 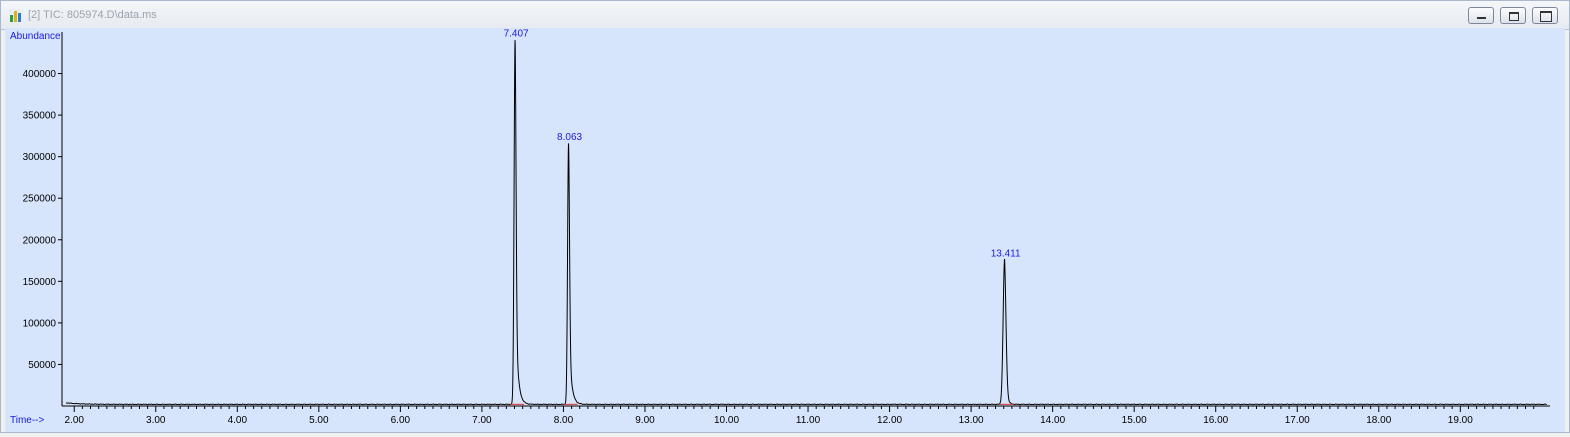 I want to click on x-tick-label: 6.00, so click(x=401, y=420).